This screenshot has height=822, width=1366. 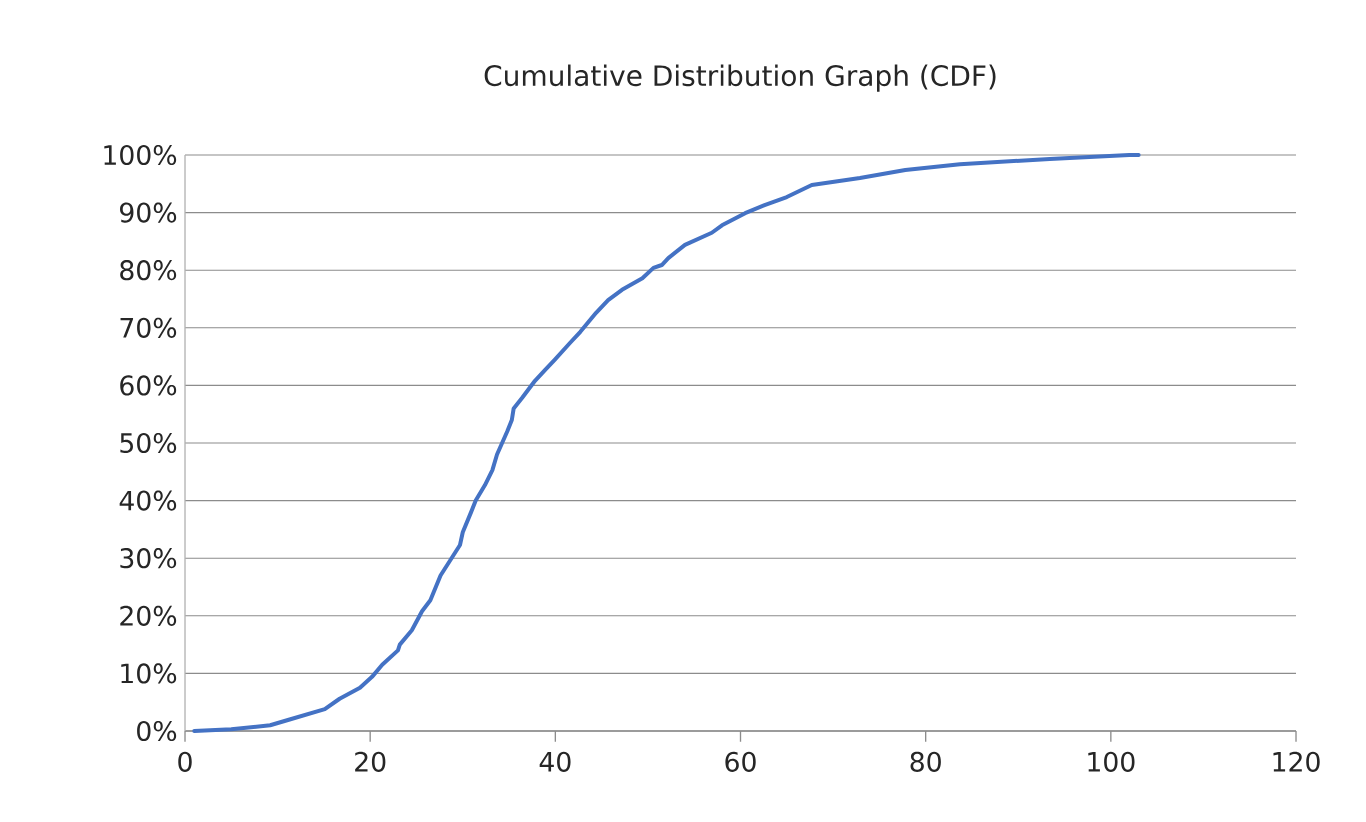 I want to click on x-tick-label: 40, so click(x=555, y=761).